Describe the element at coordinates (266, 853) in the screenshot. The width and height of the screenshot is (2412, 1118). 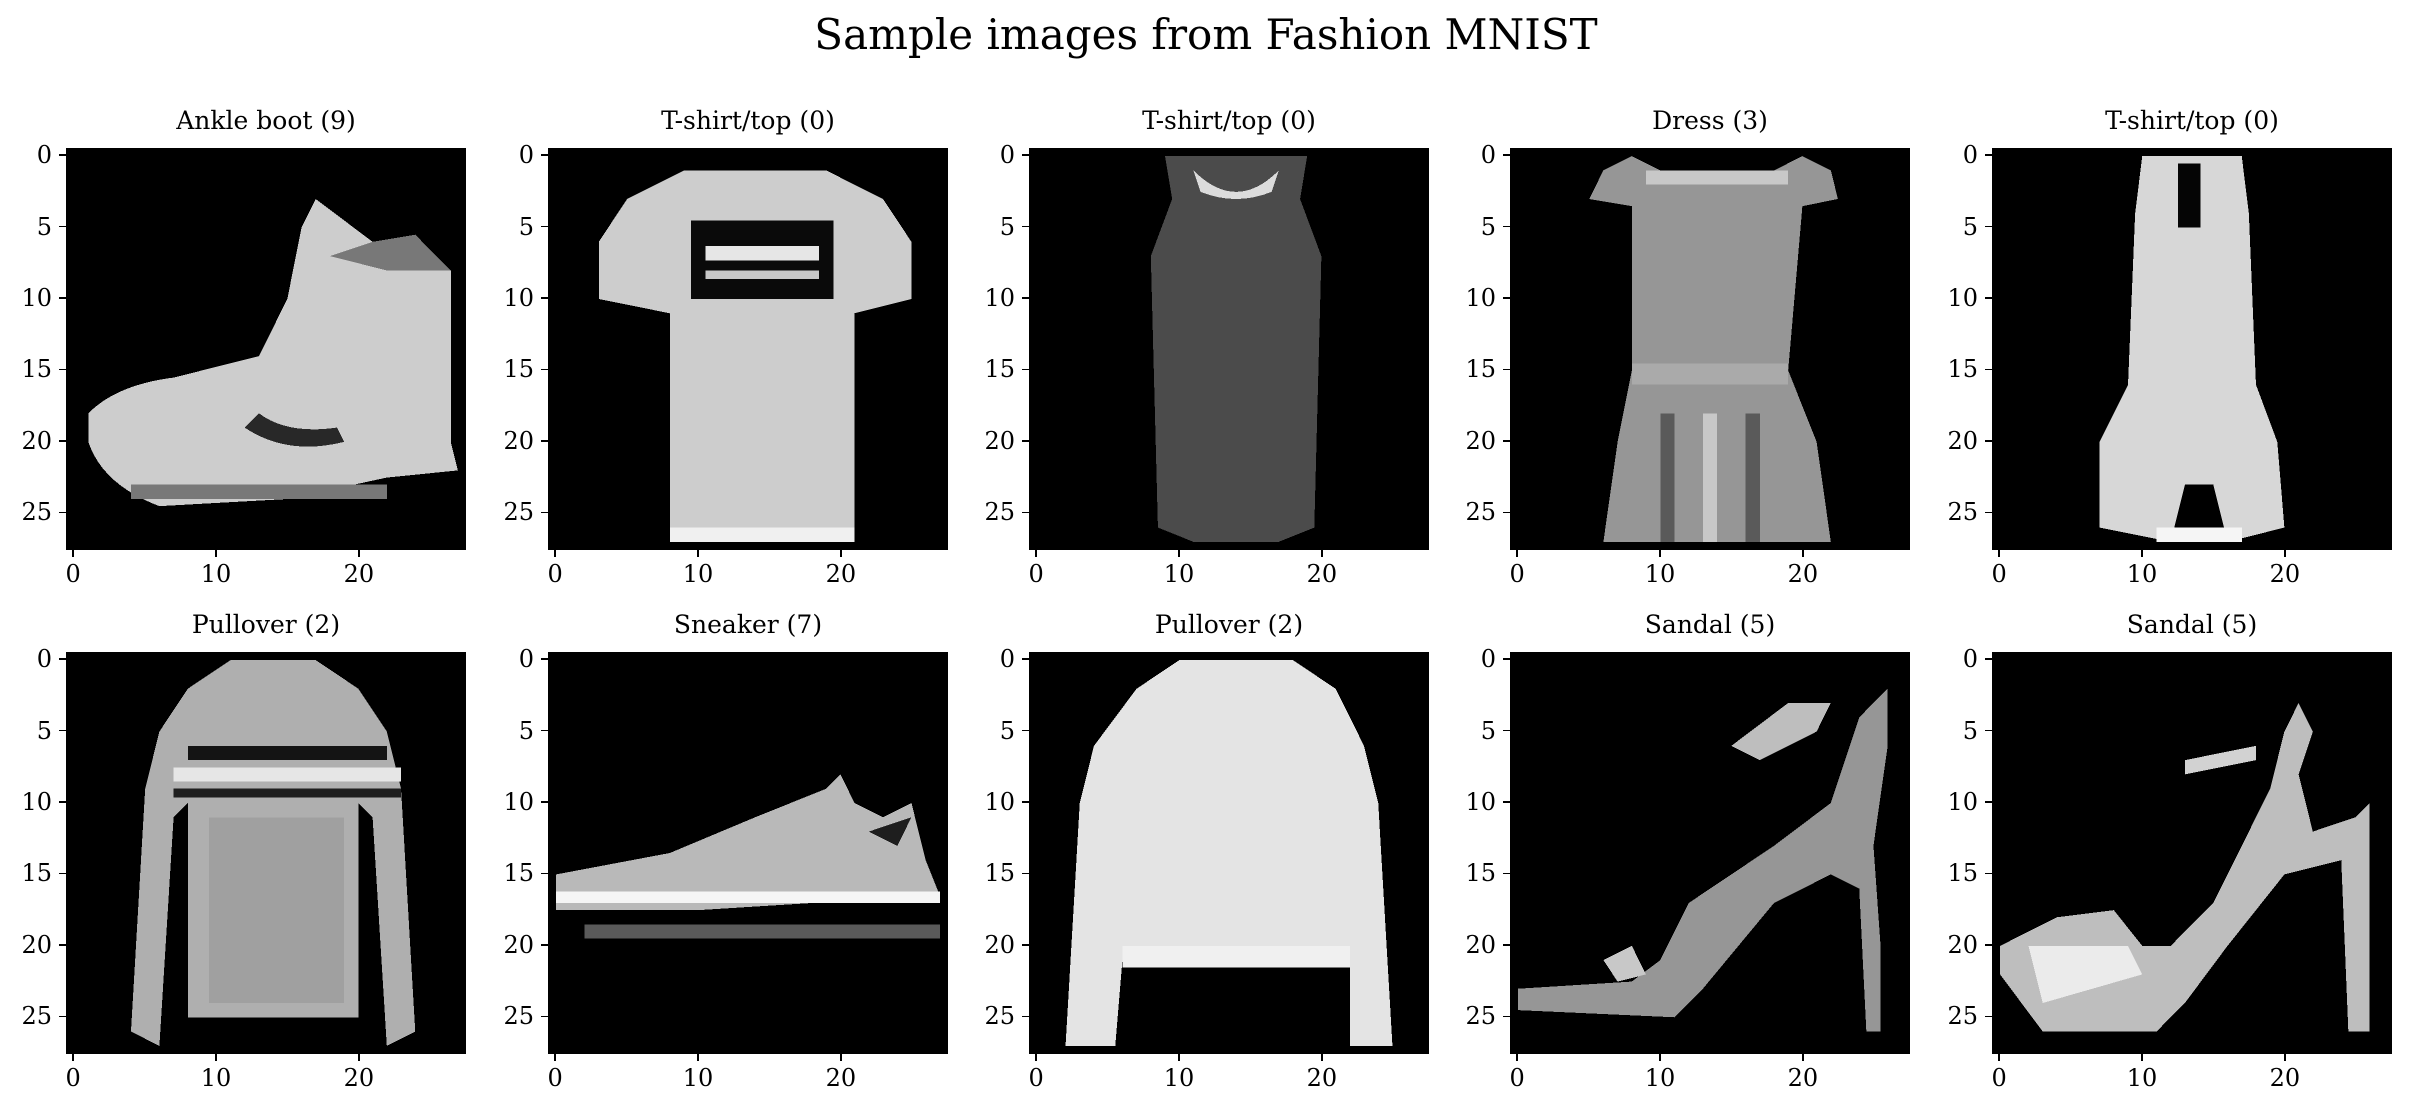
I see `image-pullover-striped` at that location.